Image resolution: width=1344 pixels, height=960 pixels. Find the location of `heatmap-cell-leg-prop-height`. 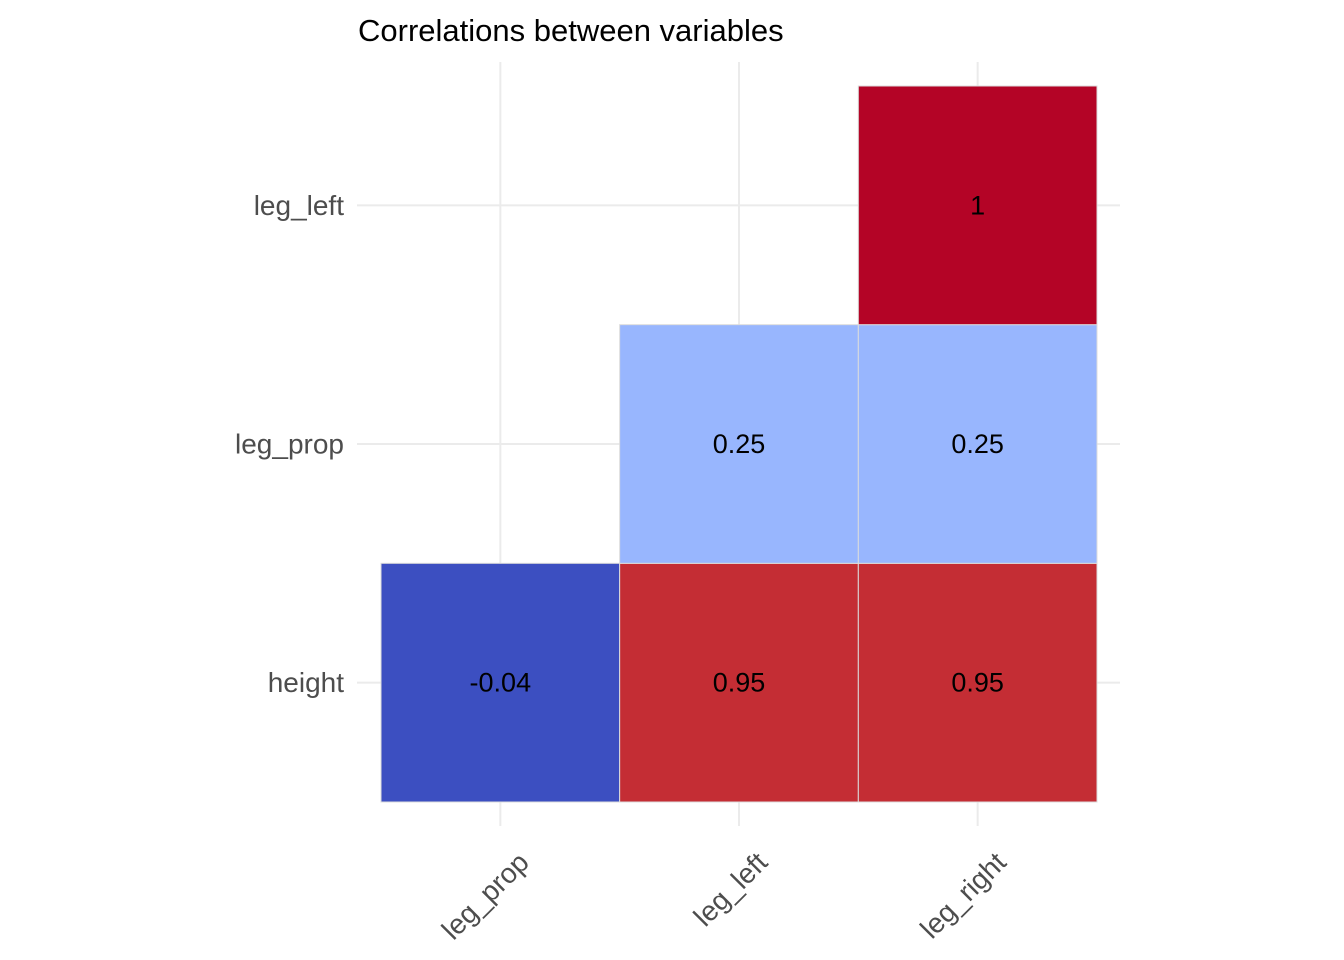

heatmap-cell-leg-prop-height is located at coordinates (500, 682).